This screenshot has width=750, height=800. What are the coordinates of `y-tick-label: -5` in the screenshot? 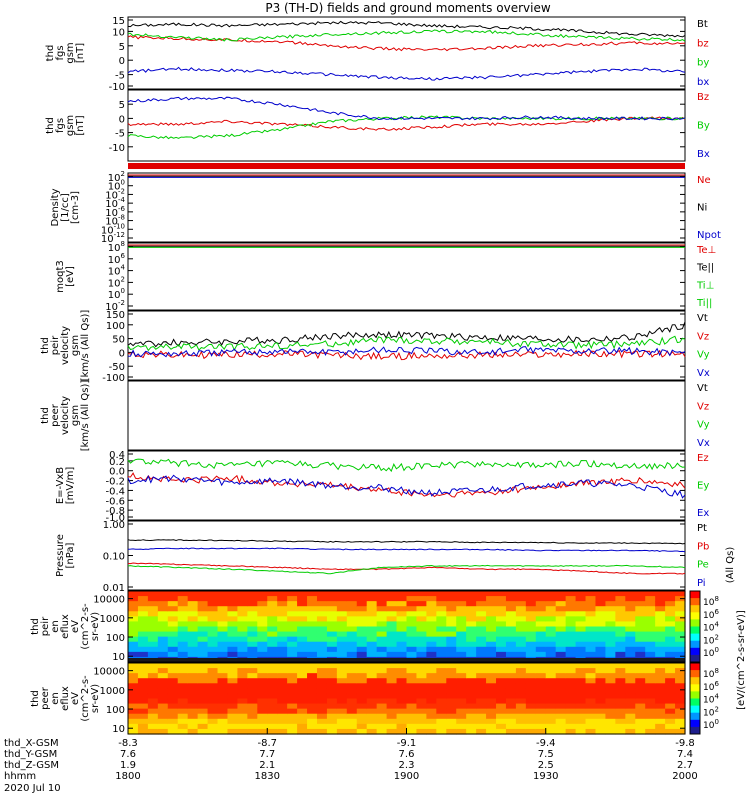 It's located at (120, 134).